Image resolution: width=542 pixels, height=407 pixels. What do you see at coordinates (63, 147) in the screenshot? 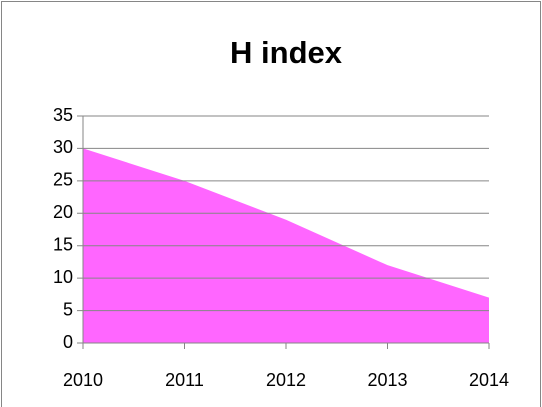
I see `y-tick-label: 30` at bounding box center [63, 147].